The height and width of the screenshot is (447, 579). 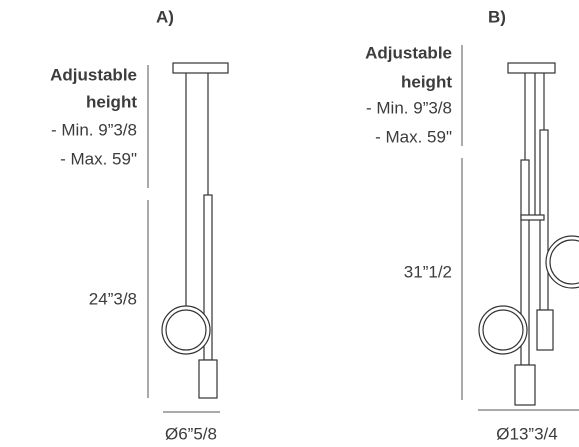 What do you see at coordinates (526, 433) in the screenshot?
I see `diameter: Ø13”3/4` at bounding box center [526, 433].